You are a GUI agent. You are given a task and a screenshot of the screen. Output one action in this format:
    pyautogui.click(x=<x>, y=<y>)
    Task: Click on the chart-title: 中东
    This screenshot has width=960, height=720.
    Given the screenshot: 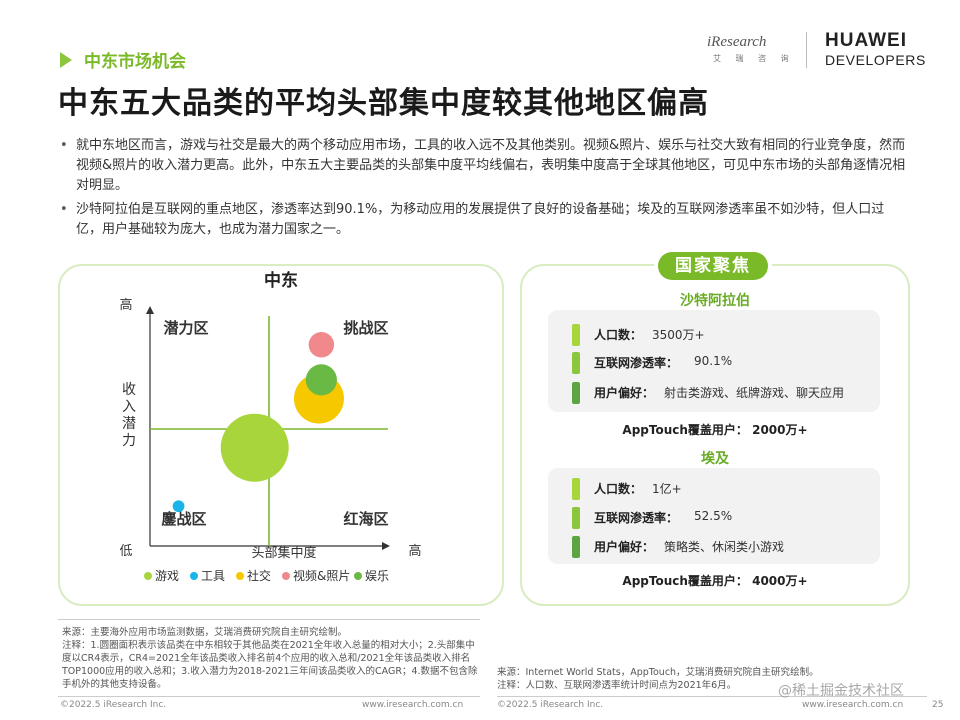 What is the action you would take?
    pyautogui.click(x=281, y=280)
    